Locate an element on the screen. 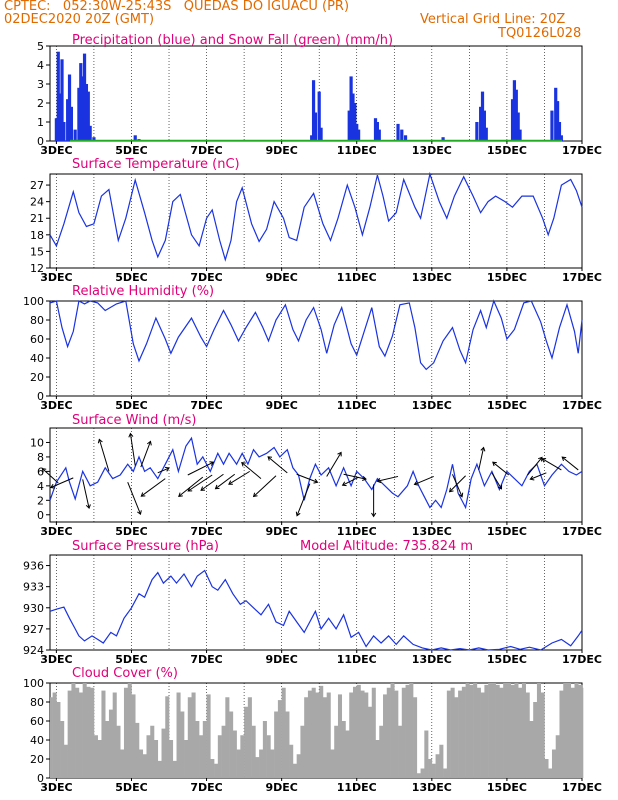 The image size is (618, 800). header-grid-note: Vertical Grid Line: 20Z is located at coordinates (493, 19).